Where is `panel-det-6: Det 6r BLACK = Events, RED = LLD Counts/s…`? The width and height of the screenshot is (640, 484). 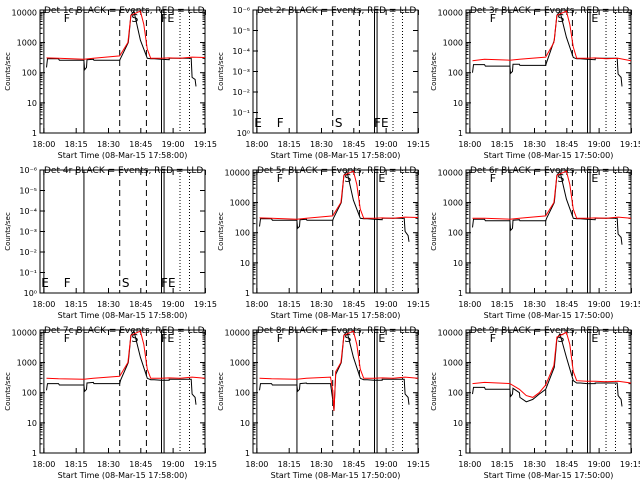
panel-det-6: Det 6r BLACK = Events, RED = LLD Counts/s… is located at coordinates (535, 243).